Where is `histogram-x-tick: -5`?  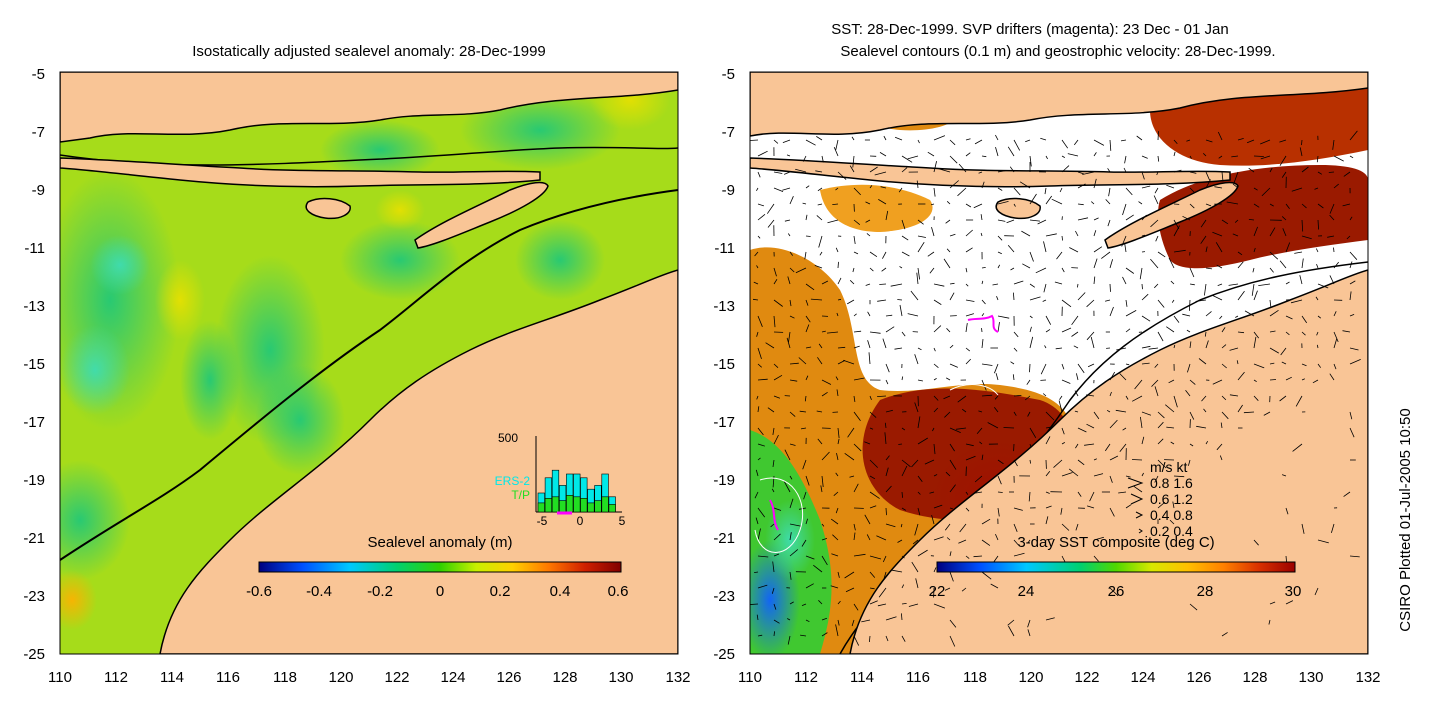
histogram-x-tick: -5 is located at coordinates (542, 521).